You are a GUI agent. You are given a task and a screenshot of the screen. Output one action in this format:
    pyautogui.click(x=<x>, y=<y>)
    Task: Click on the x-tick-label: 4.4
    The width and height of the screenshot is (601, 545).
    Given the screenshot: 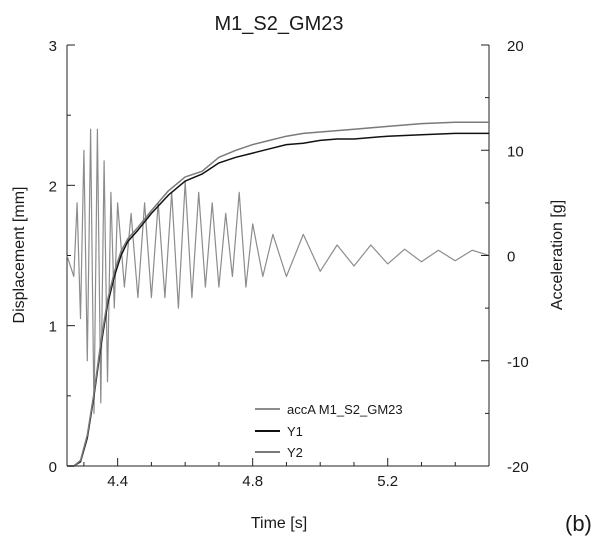 What is the action you would take?
    pyautogui.click(x=117, y=481)
    